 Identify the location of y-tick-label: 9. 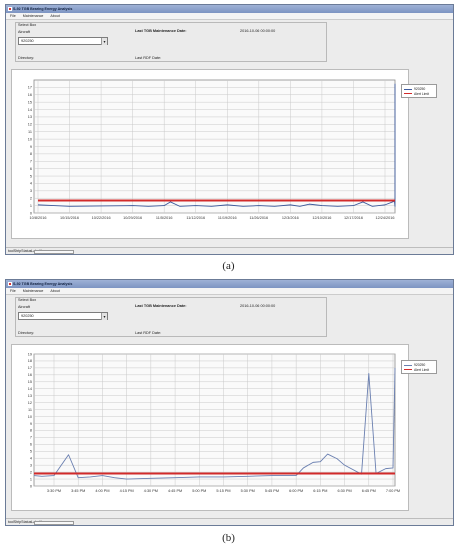
(31, 424).